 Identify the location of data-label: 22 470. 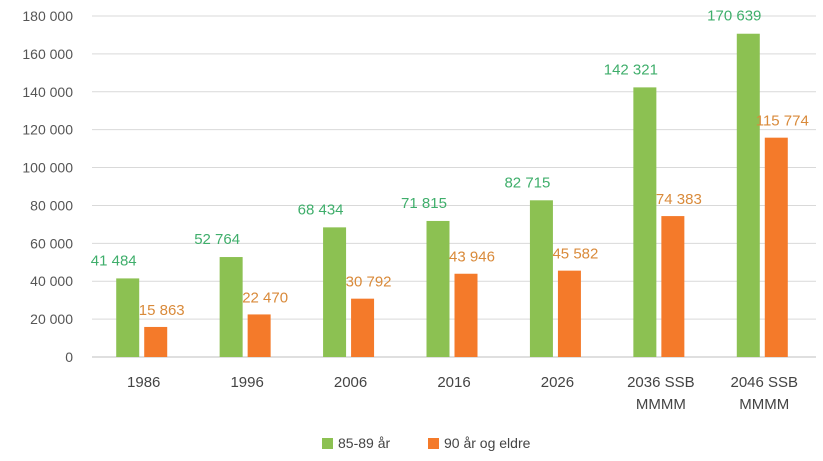
(265, 297).